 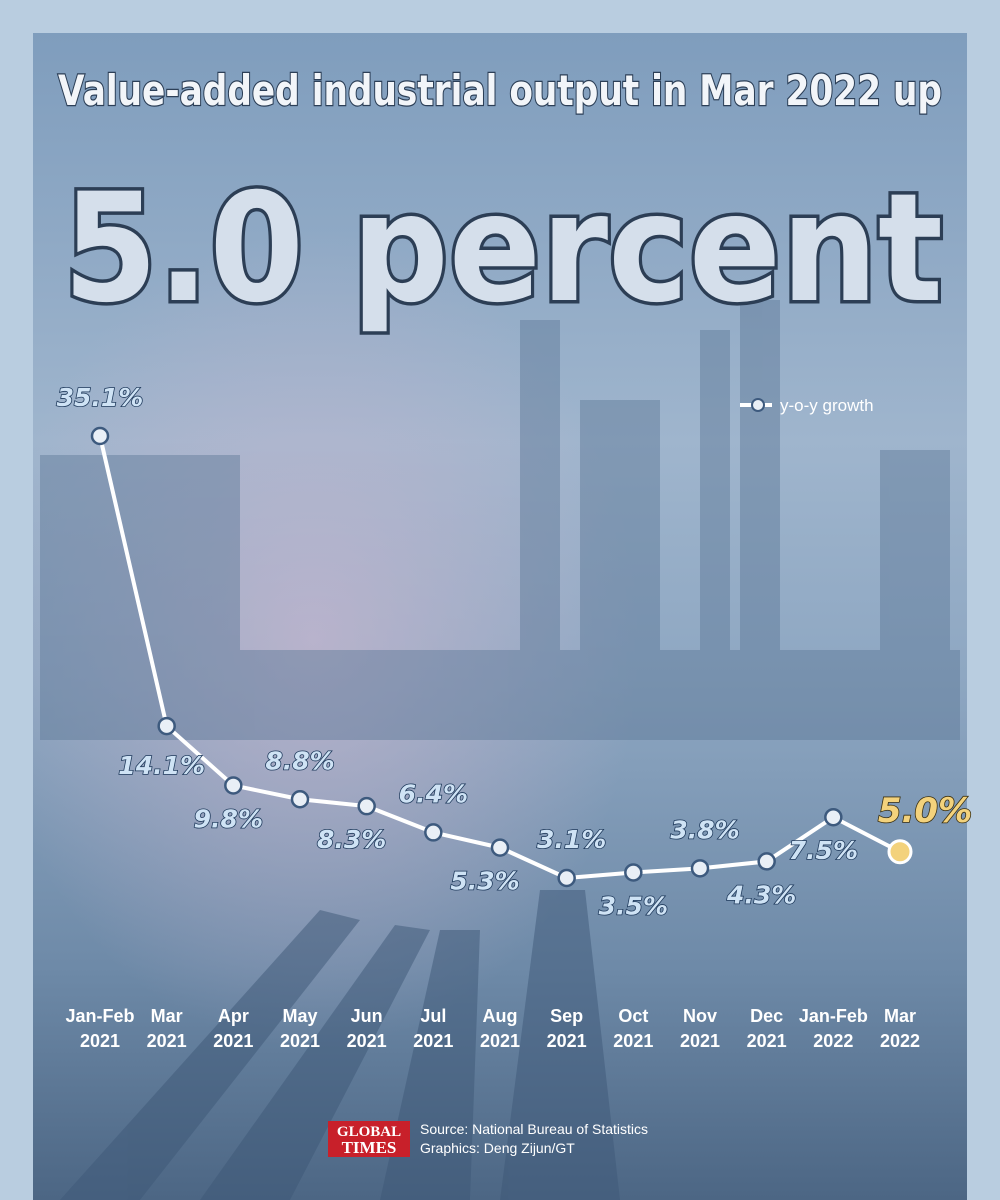 What do you see at coordinates (369, 1147) in the screenshot?
I see `logo-line: TIMES` at bounding box center [369, 1147].